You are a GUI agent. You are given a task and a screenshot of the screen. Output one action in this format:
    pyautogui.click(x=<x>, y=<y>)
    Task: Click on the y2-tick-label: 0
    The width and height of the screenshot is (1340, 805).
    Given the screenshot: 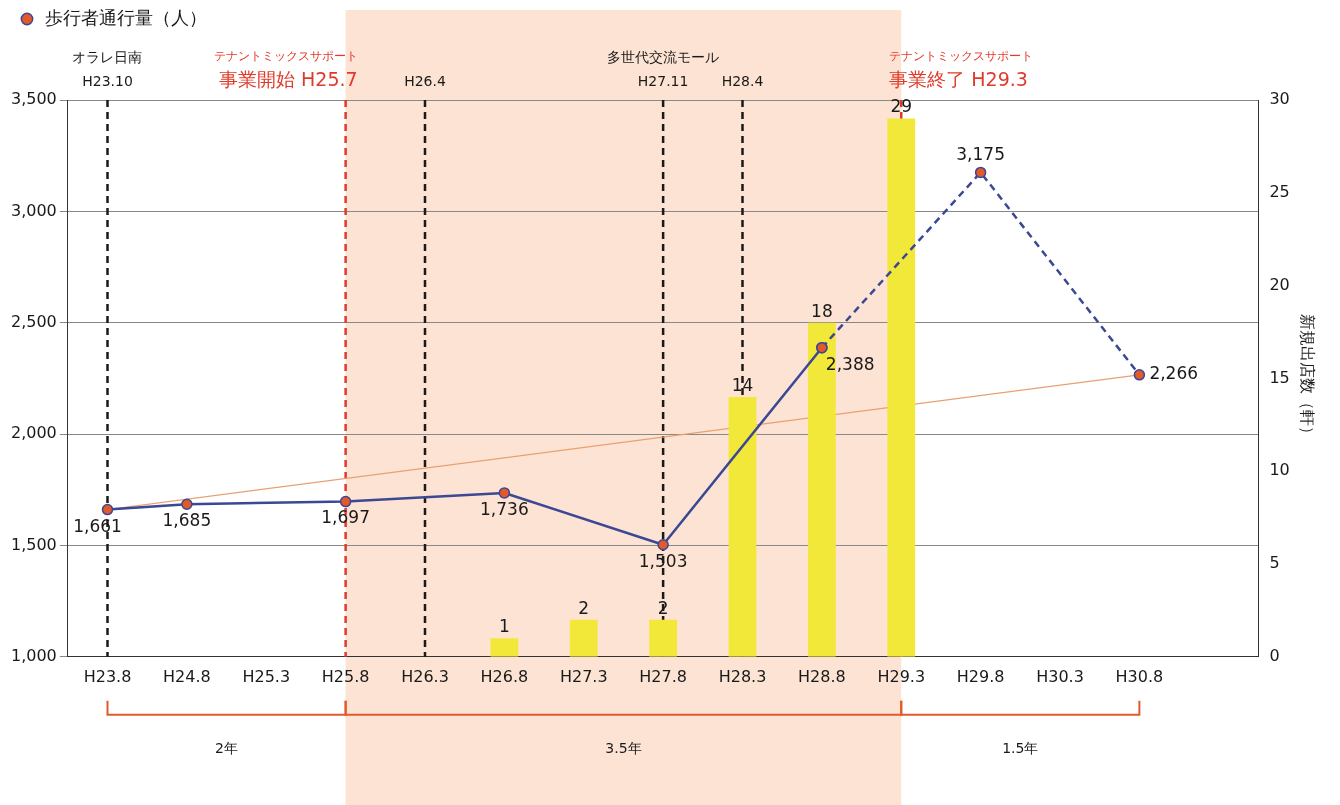 What is the action you would take?
    pyautogui.click(x=1274, y=655)
    